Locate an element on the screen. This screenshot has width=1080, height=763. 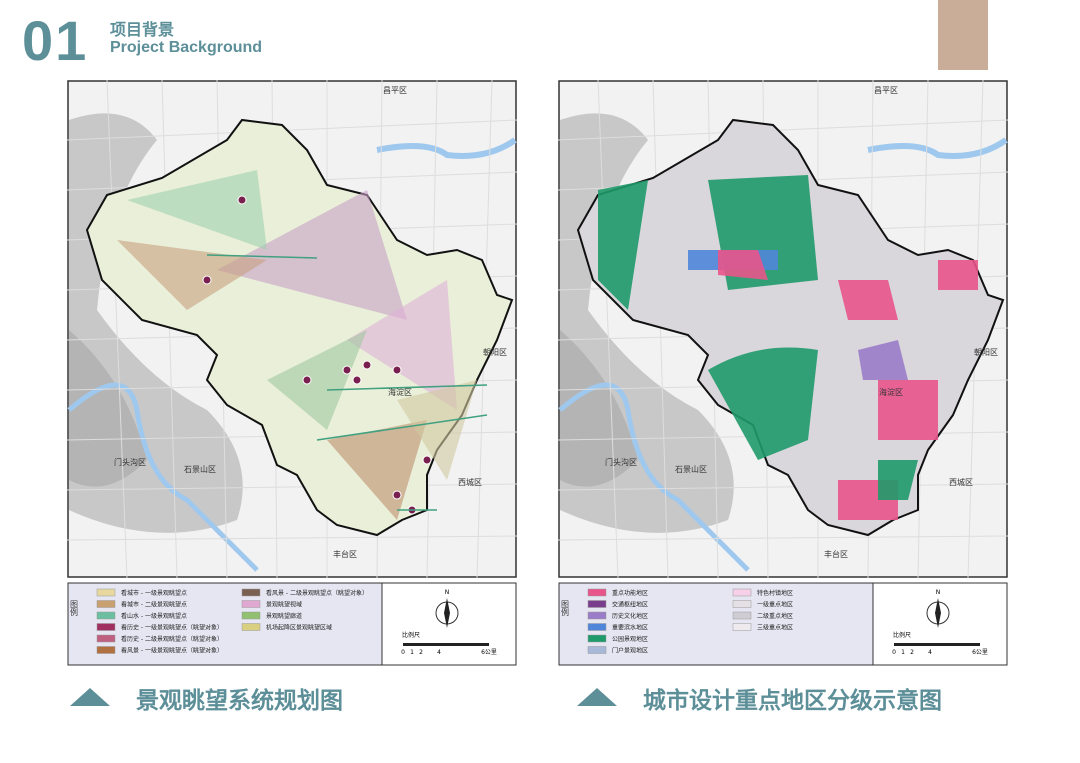
section-title-cn: 项目背景 is located at coordinates (142, 29).